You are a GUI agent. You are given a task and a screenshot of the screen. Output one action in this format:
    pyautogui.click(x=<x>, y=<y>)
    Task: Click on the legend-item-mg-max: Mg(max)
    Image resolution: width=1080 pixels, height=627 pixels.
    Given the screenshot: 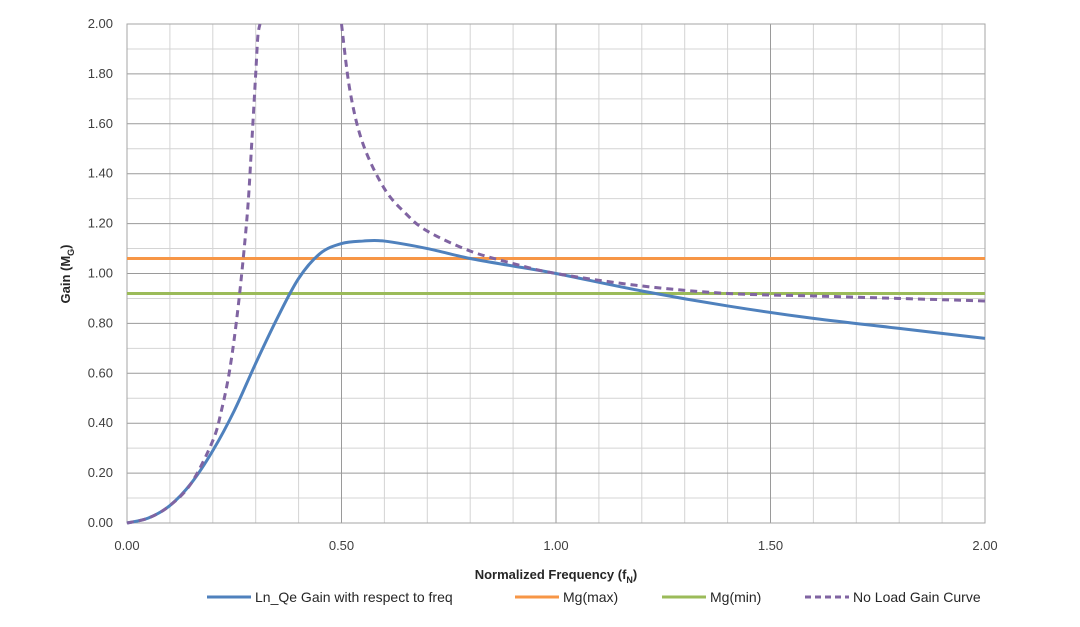 What is the action you would take?
    pyautogui.click(x=566, y=597)
    